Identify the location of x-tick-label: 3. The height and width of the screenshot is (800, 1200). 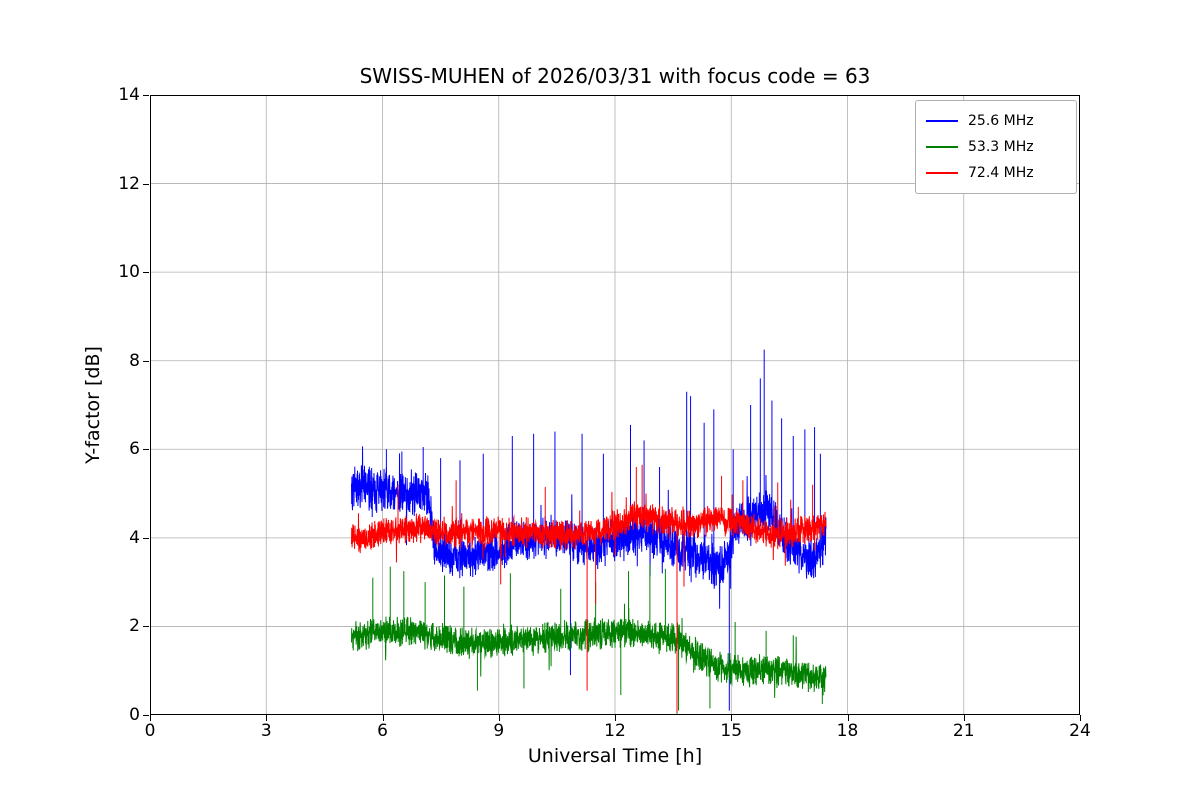
(266, 731).